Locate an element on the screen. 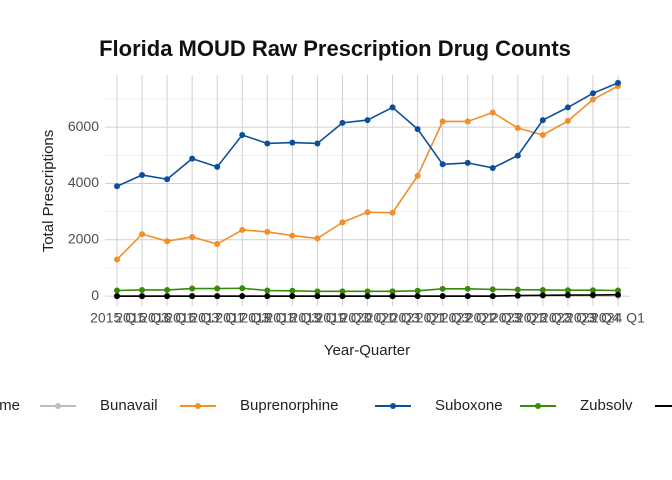  x-tick-label: 2019 Q3 is located at coordinates (343, 318).